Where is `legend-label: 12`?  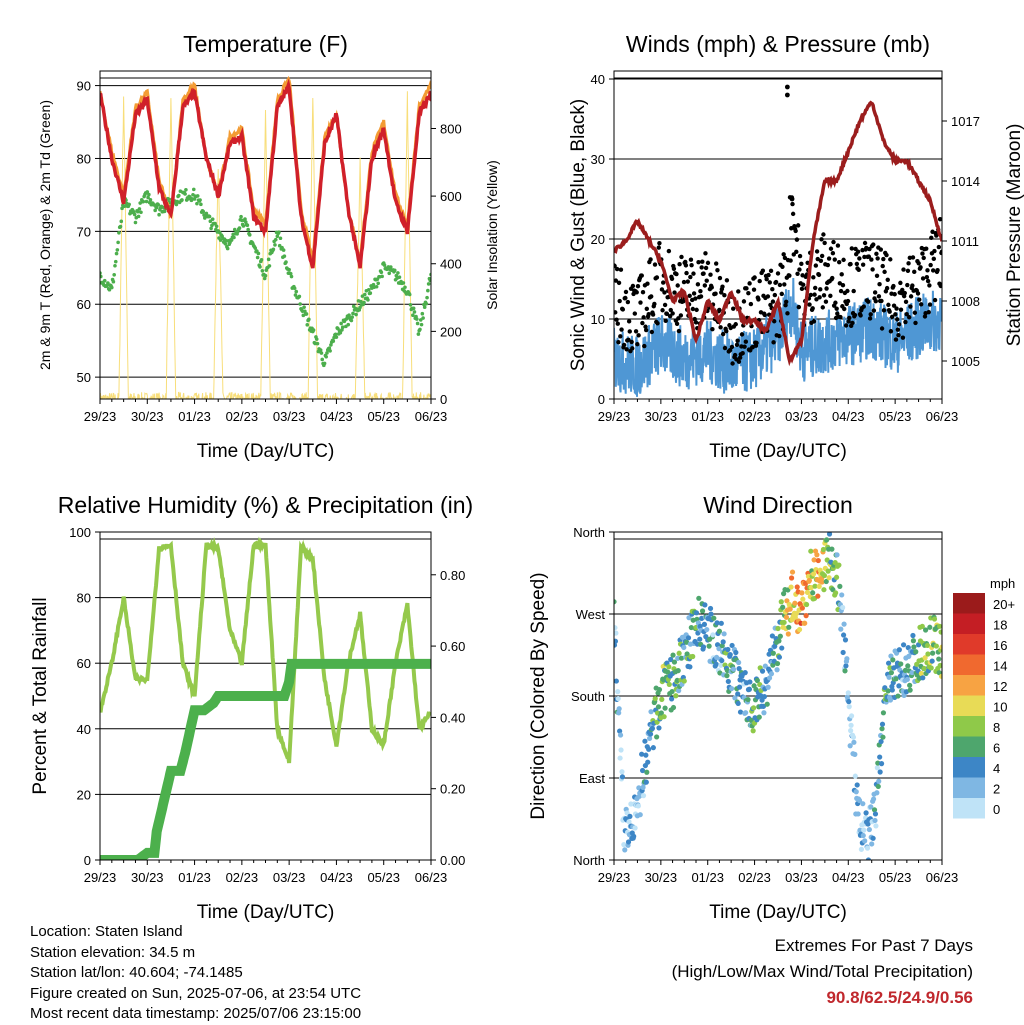
legend-label: 12 is located at coordinates (1000, 686).